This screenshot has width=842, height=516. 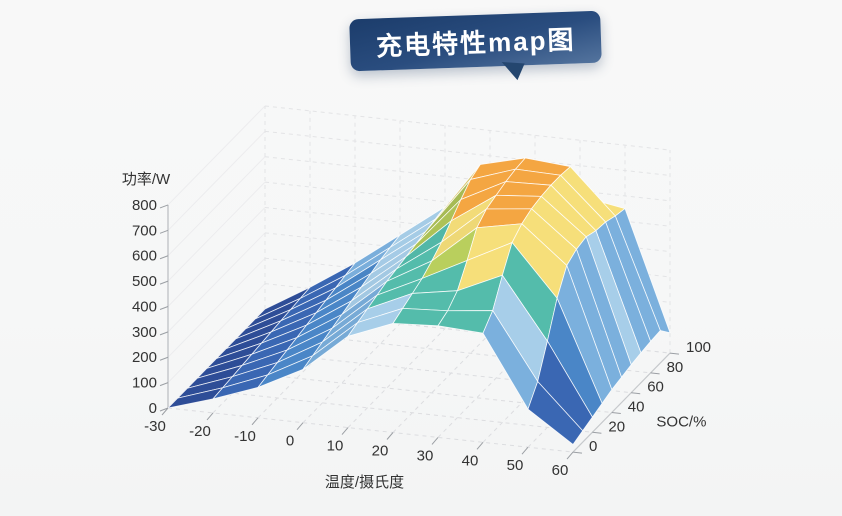 What do you see at coordinates (560, 470) in the screenshot?
I see `x-axis-tick-label: 60` at bounding box center [560, 470].